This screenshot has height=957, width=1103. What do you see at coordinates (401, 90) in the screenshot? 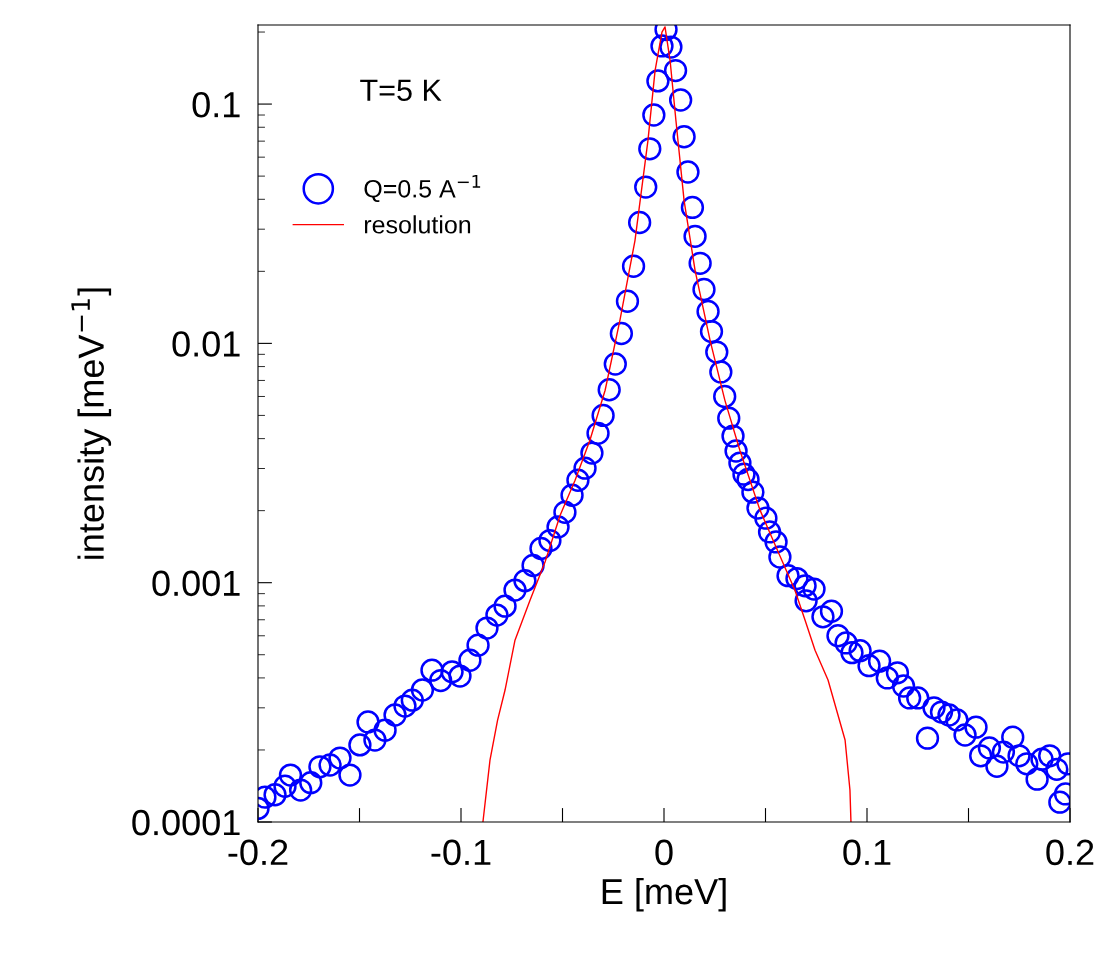
I see `annotation: T=5 K` at bounding box center [401, 90].